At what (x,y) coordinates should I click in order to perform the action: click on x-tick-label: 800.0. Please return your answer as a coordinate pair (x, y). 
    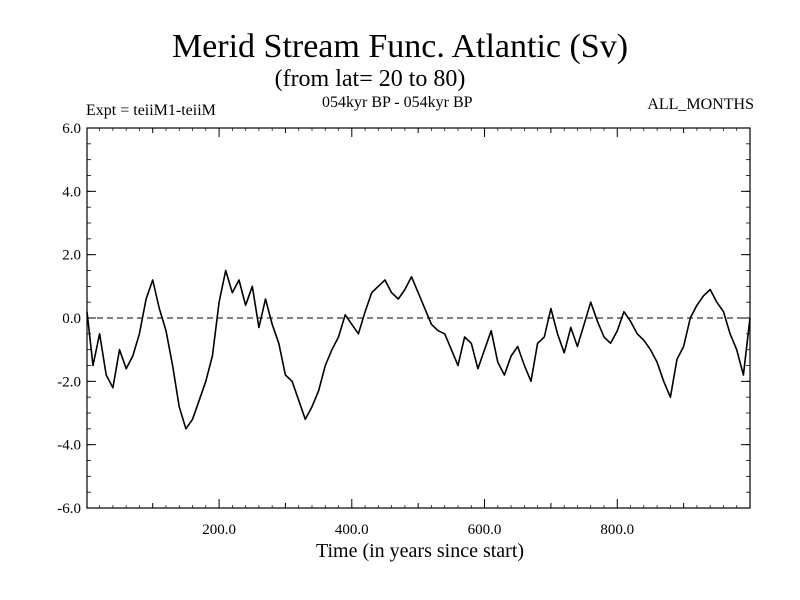
    Looking at the image, I should click on (617, 530).